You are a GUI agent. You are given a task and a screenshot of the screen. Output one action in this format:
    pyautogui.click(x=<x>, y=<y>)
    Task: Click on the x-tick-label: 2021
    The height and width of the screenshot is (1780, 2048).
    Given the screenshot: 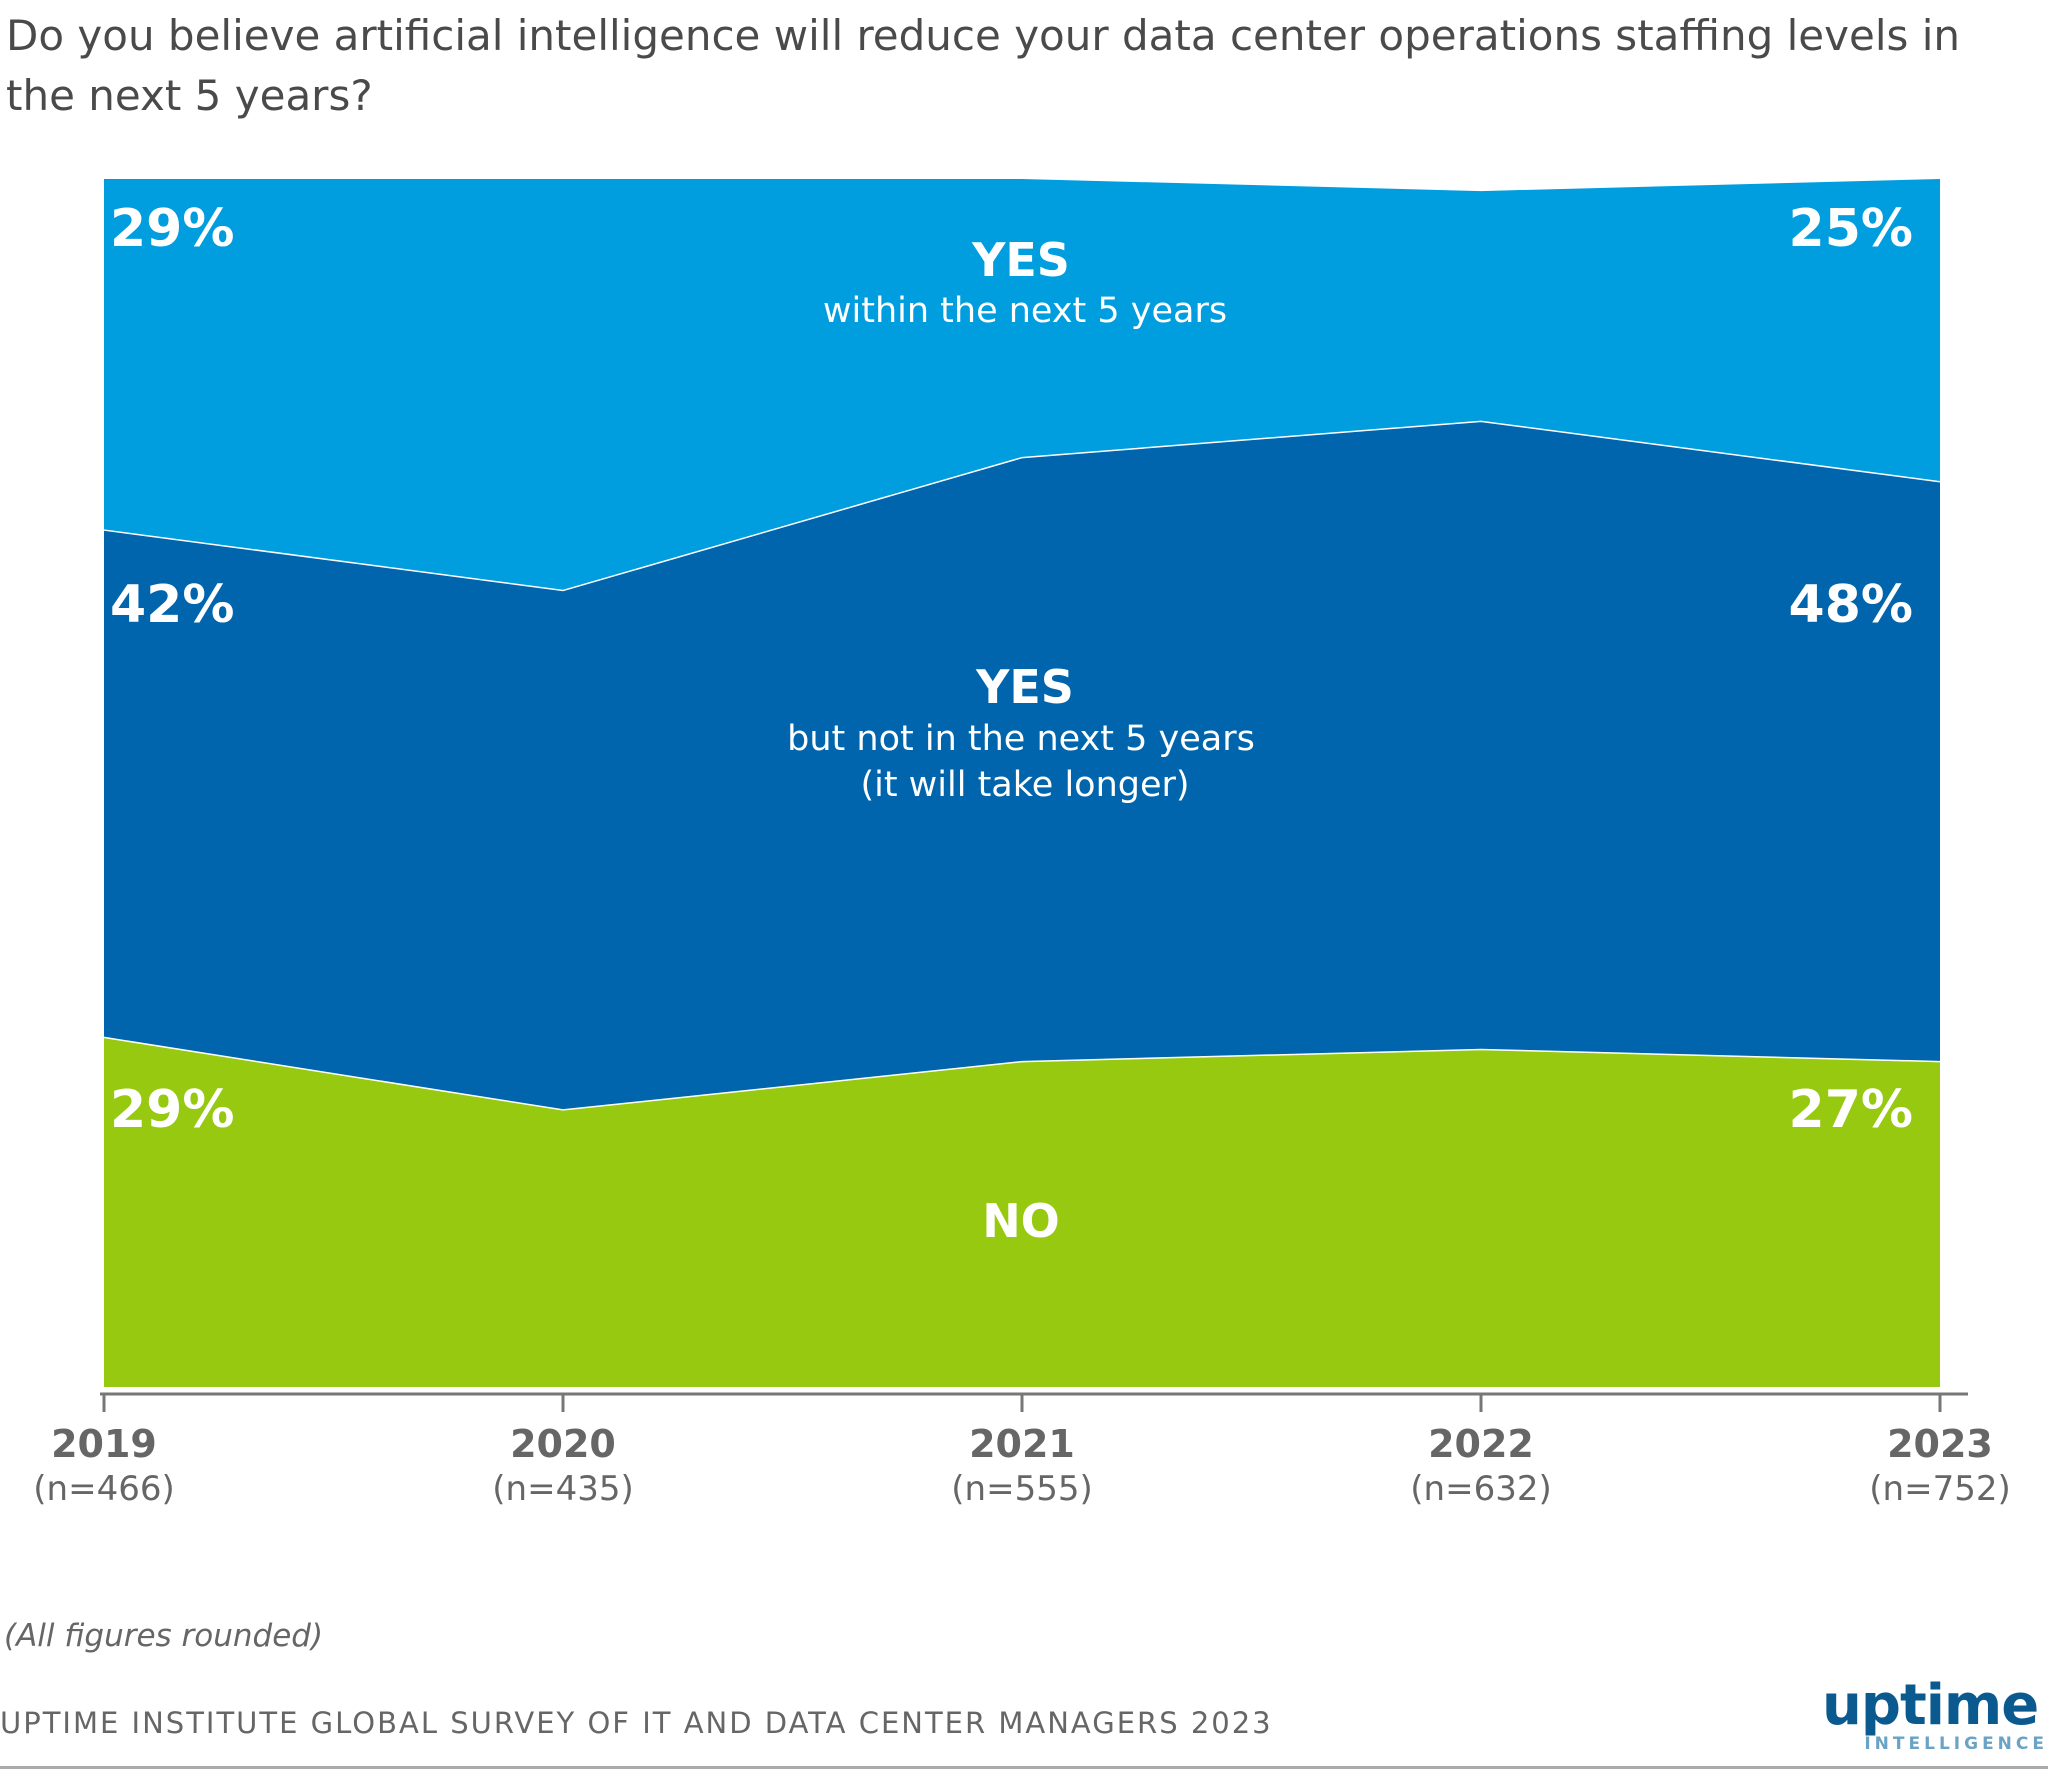 What is the action you would take?
    pyautogui.click(x=1022, y=1444)
    